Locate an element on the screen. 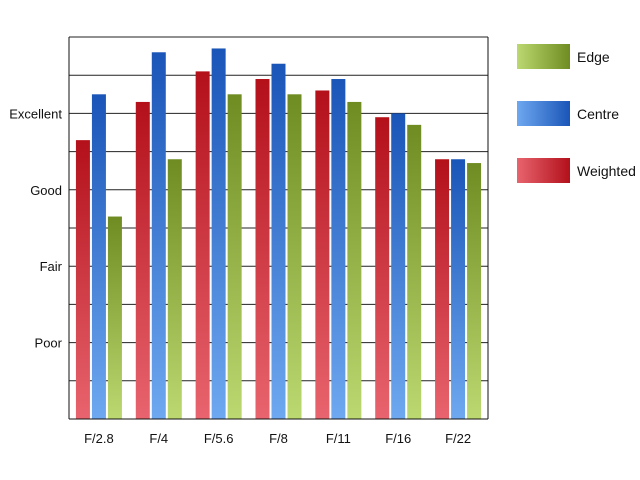 The image size is (640, 480). y-tick-label: Excellent is located at coordinates (35, 113).